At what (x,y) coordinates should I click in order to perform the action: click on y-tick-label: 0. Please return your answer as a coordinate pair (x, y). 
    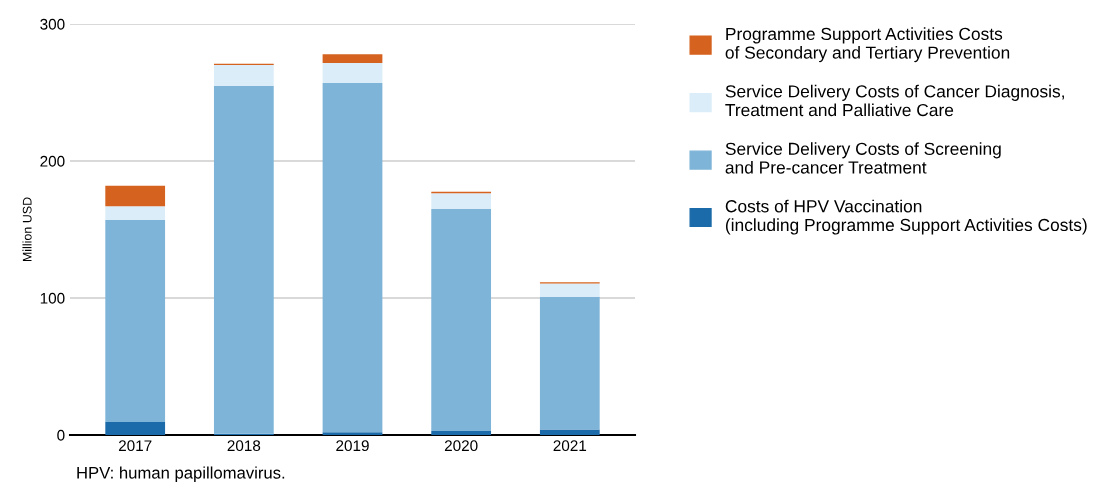
    Looking at the image, I should click on (61, 435).